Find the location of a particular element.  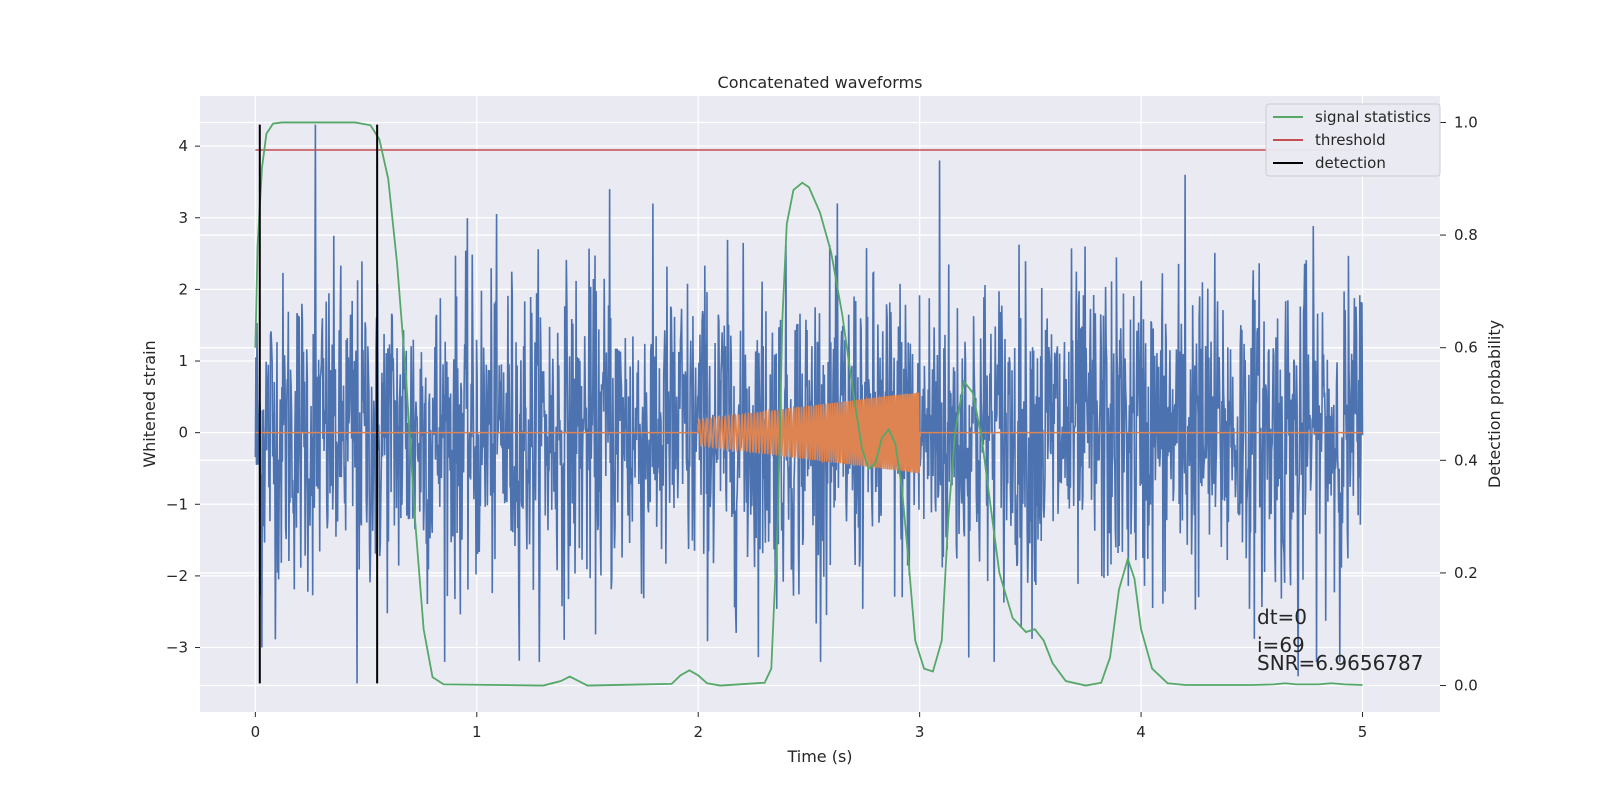

x-tick-labels: 0 1 2 3 4 5 is located at coordinates (809, 726).